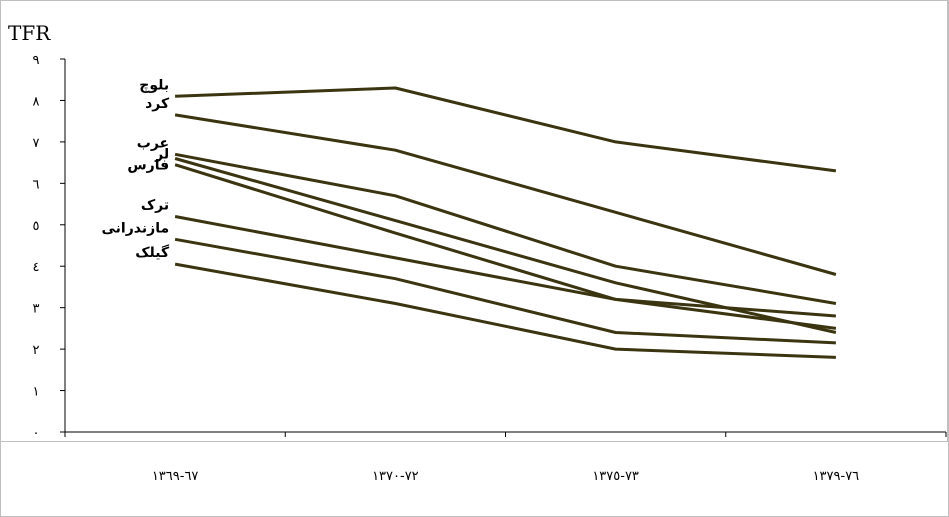 The width and height of the screenshot is (949, 517). Describe the element at coordinates (155, 205) in the screenshot. I see `series-label-5: ترک` at that location.